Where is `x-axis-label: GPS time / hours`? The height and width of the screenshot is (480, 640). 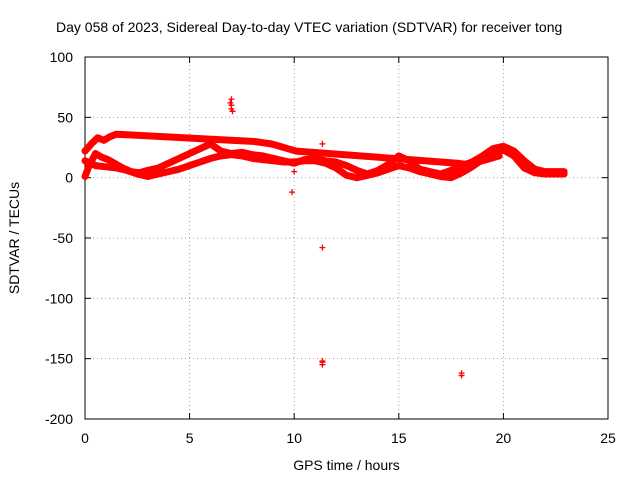 x-axis-label: GPS time / hours is located at coordinates (346, 465).